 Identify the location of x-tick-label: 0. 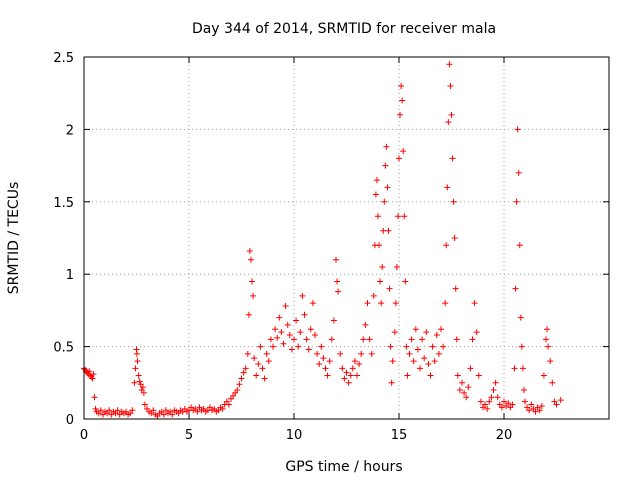
(84, 435).